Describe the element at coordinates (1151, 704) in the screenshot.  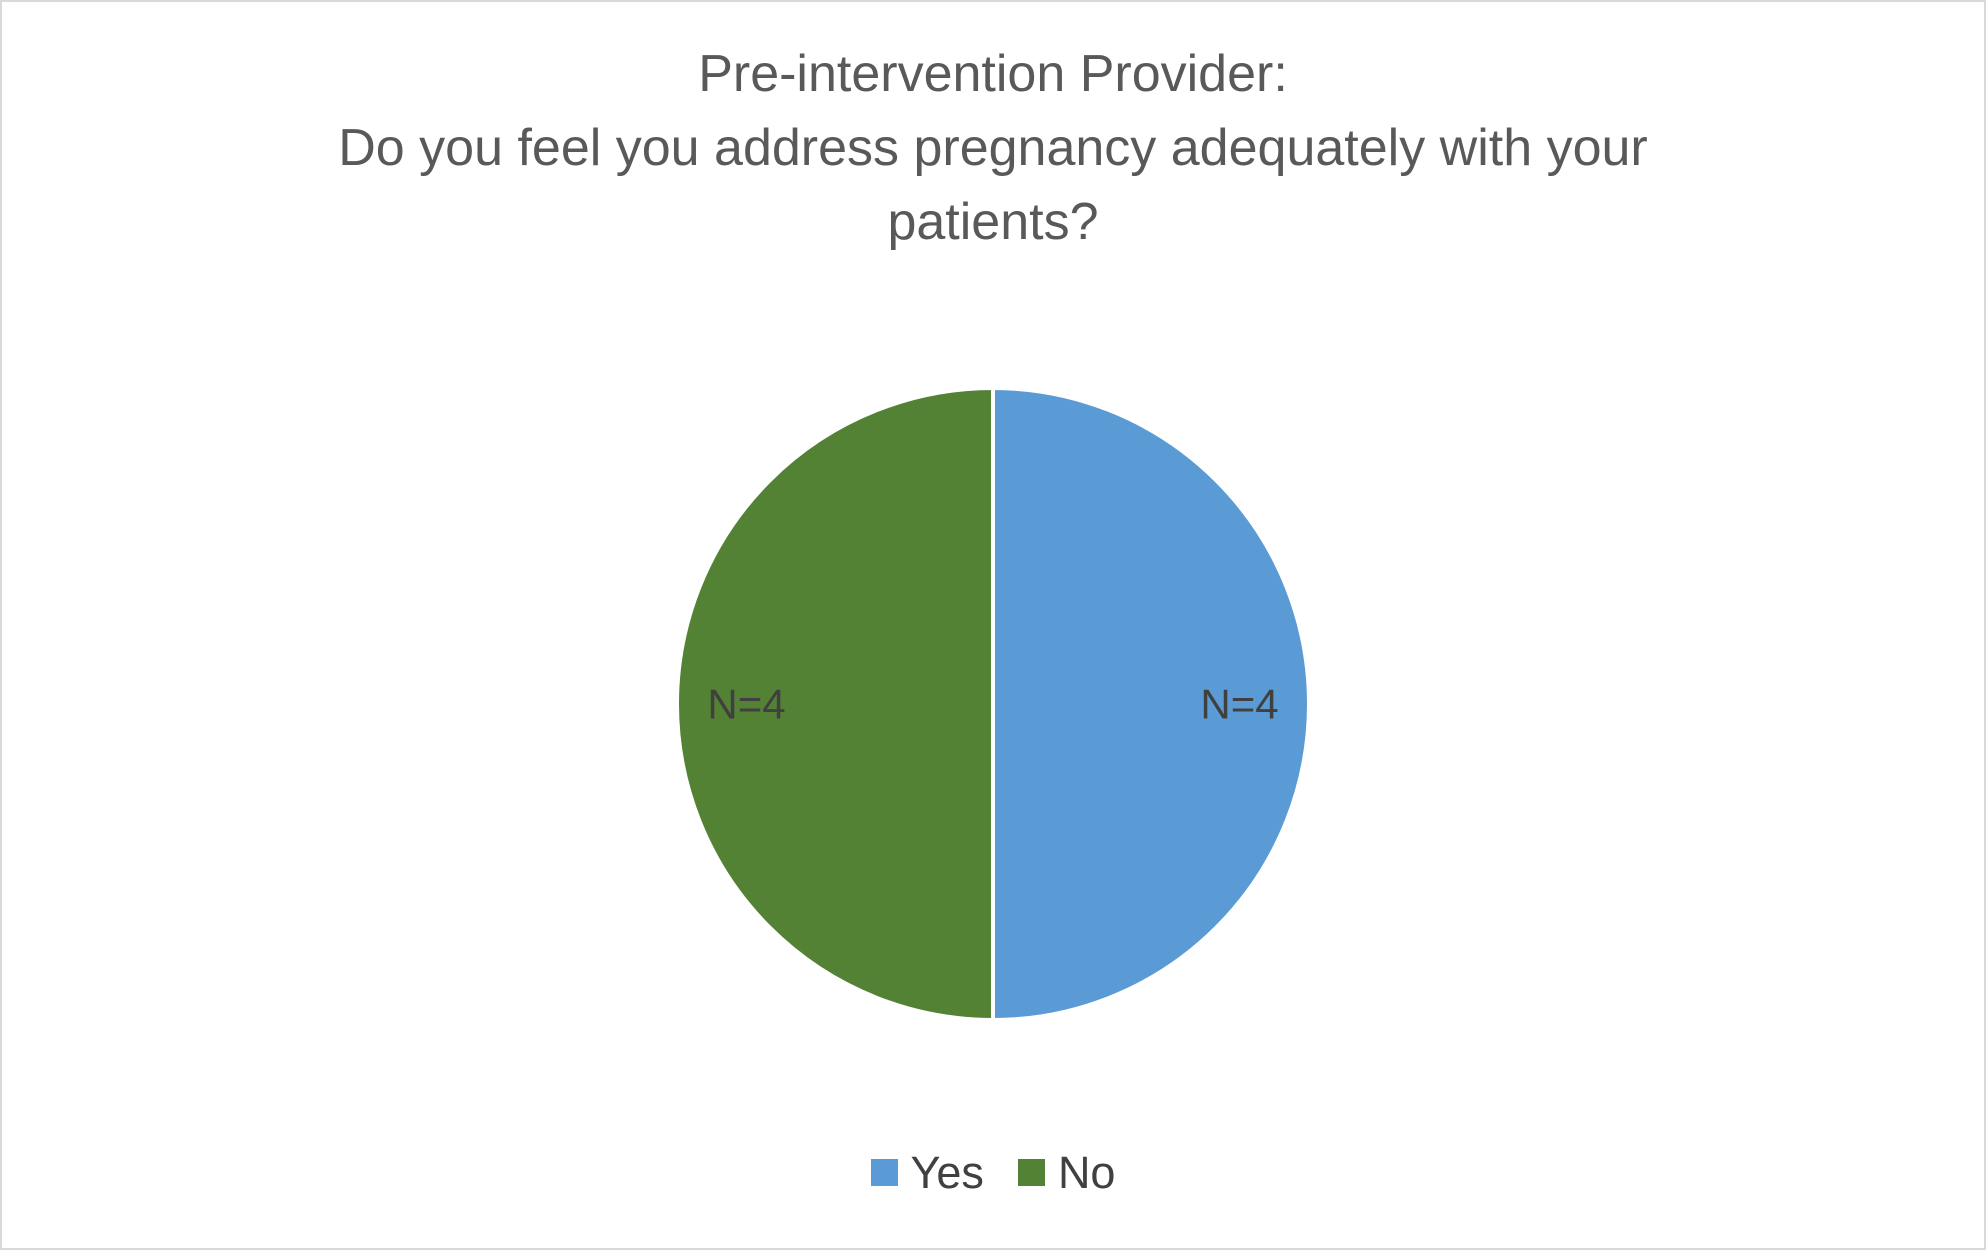
I see `pie-slice-yes` at that location.